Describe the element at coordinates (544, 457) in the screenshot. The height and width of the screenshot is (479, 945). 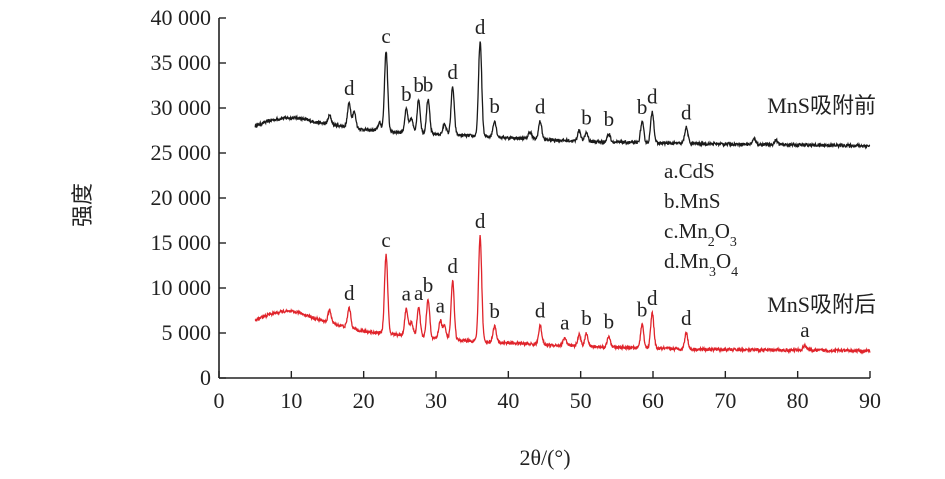
I see `x-axis-label: 2θ/(°)` at that location.